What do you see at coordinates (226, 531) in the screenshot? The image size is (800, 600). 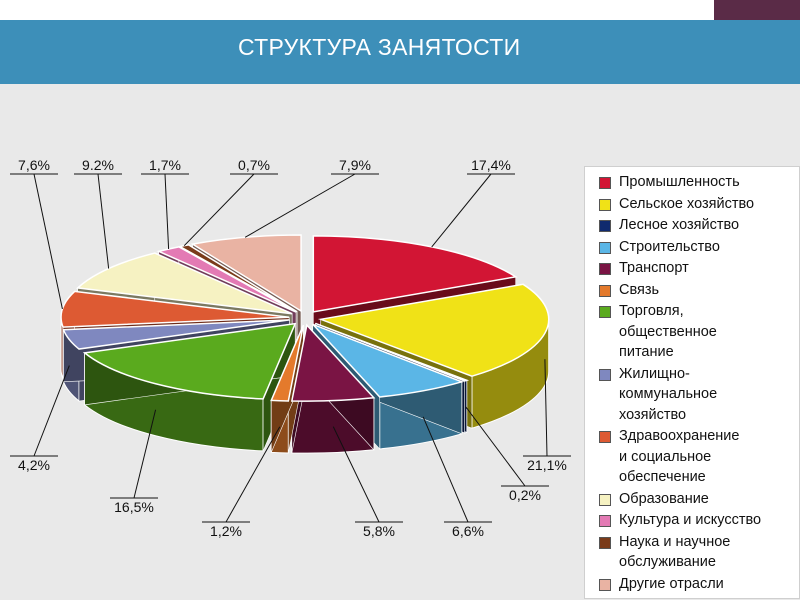 I see `slice-value-label: 1,2%` at bounding box center [226, 531].